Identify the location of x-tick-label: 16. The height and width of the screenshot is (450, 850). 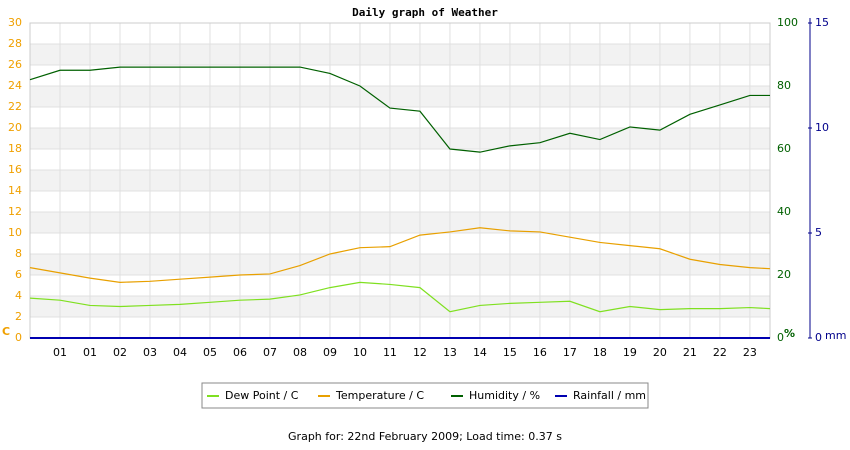
(540, 352).